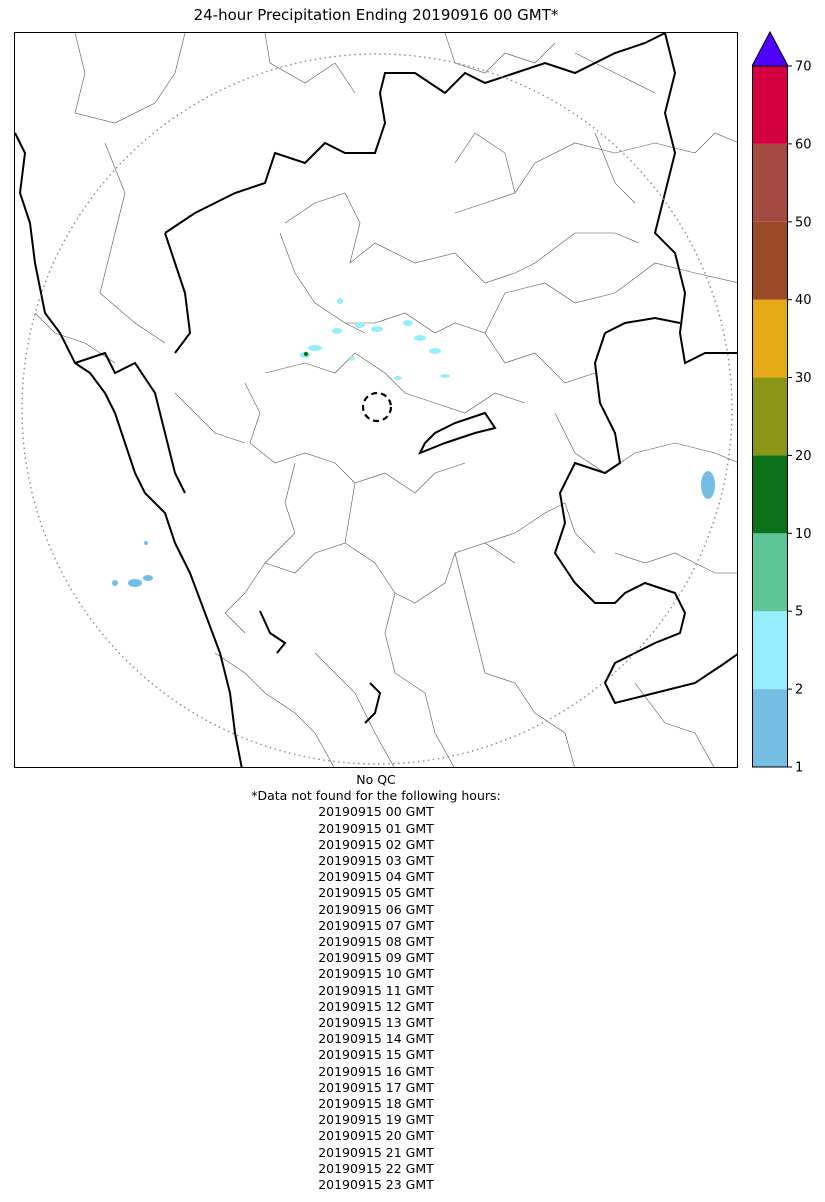 The image size is (825, 1202). What do you see at coordinates (376, 861) in the screenshot?
I see `missing-hour-item: 20190915 03 GMT` at bounding box center [376, 861].